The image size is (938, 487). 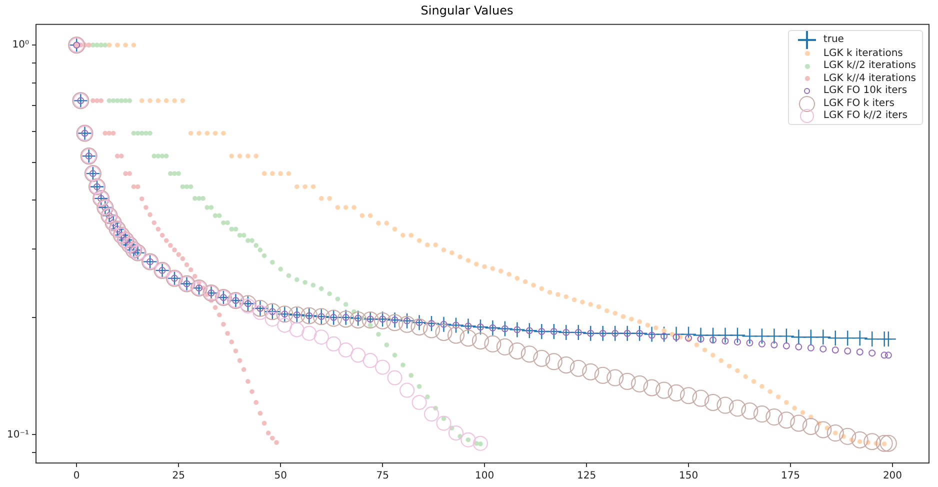 I want to click on legend-label: LGK k iterations, so click(x=863, y=54).